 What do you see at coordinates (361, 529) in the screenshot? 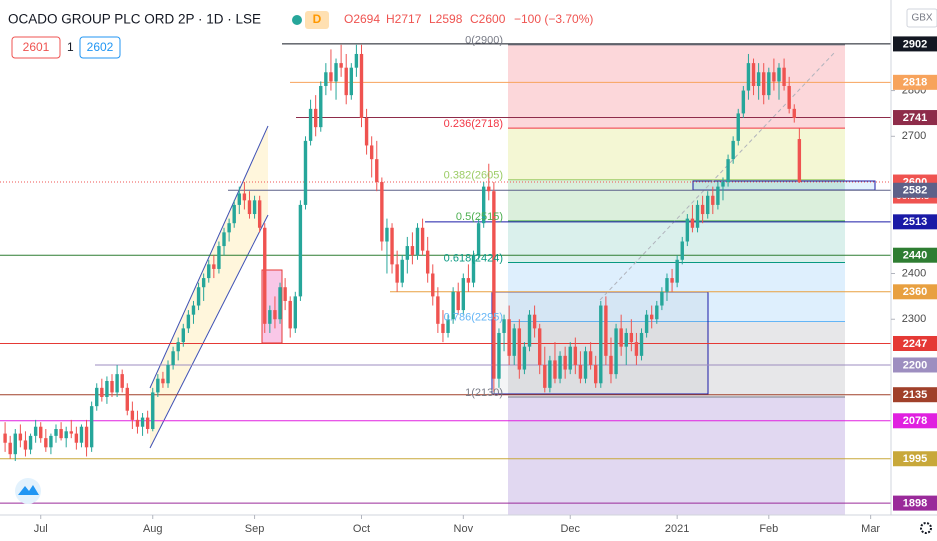
I see `x-tick-label: Oct` at bounding box center [361, 529].